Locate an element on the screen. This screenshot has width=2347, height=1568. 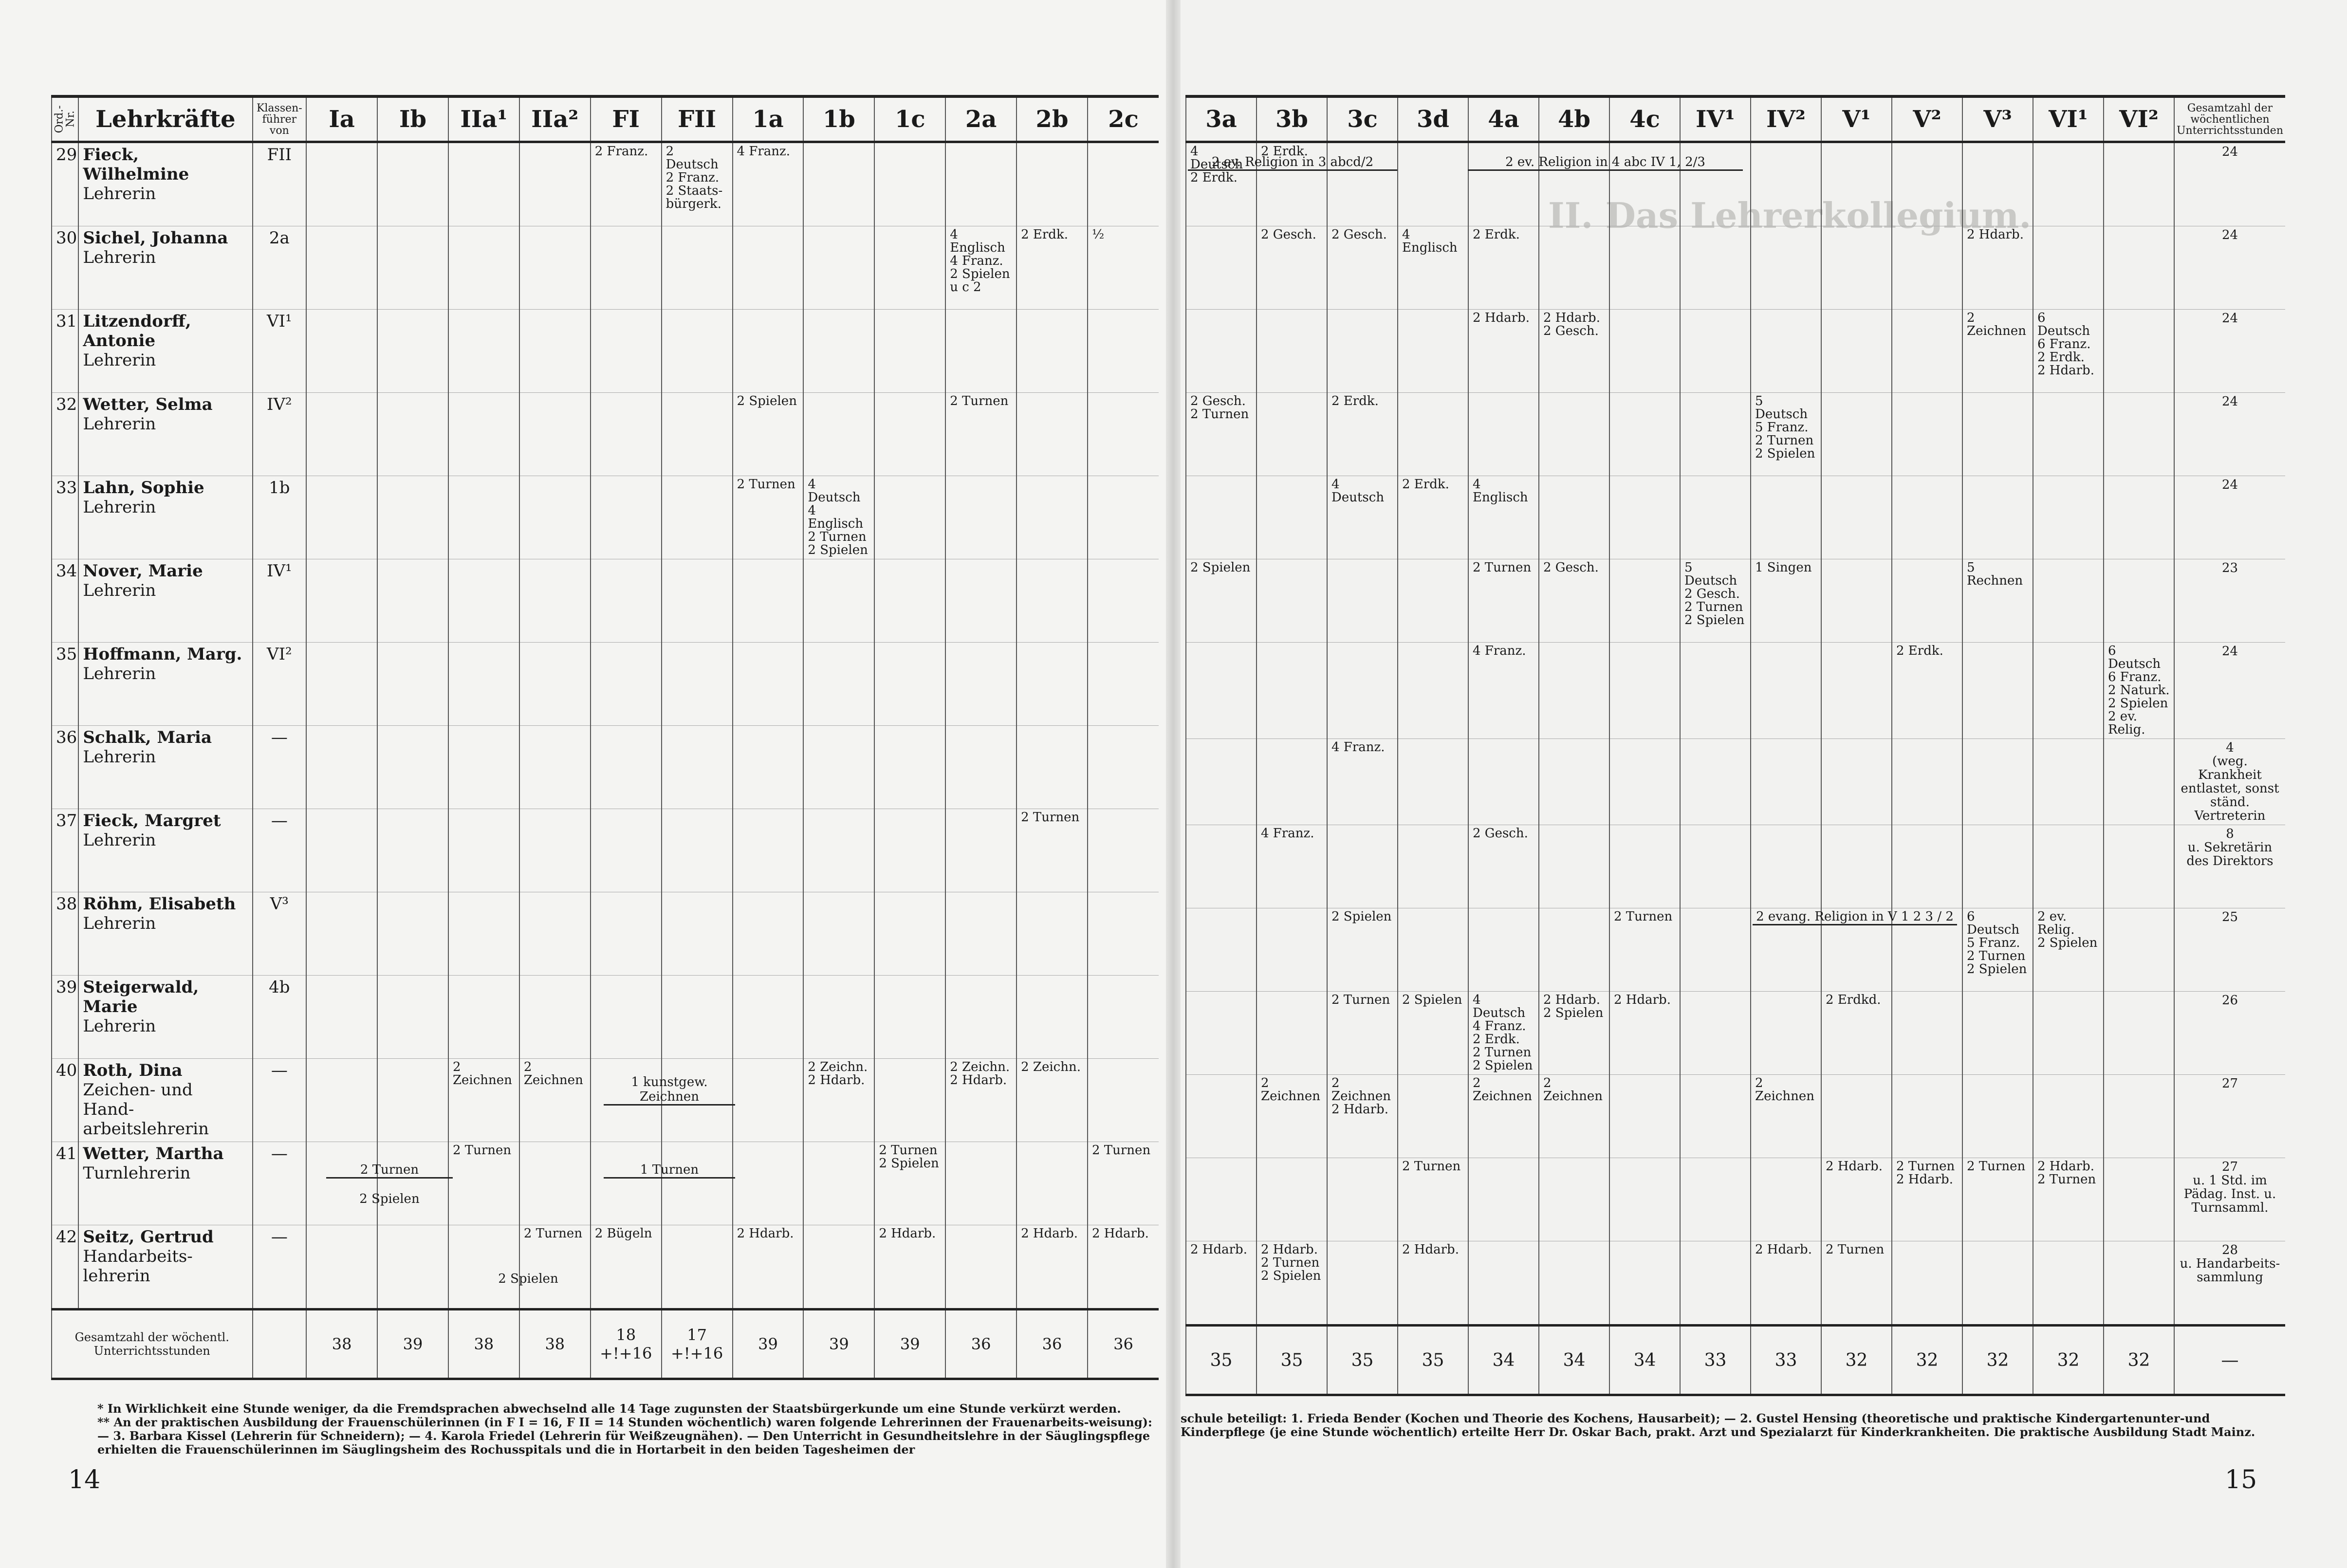
teacher-name: Litzendorff, Antonie Lehrerin is located at coordinates (165, 351).